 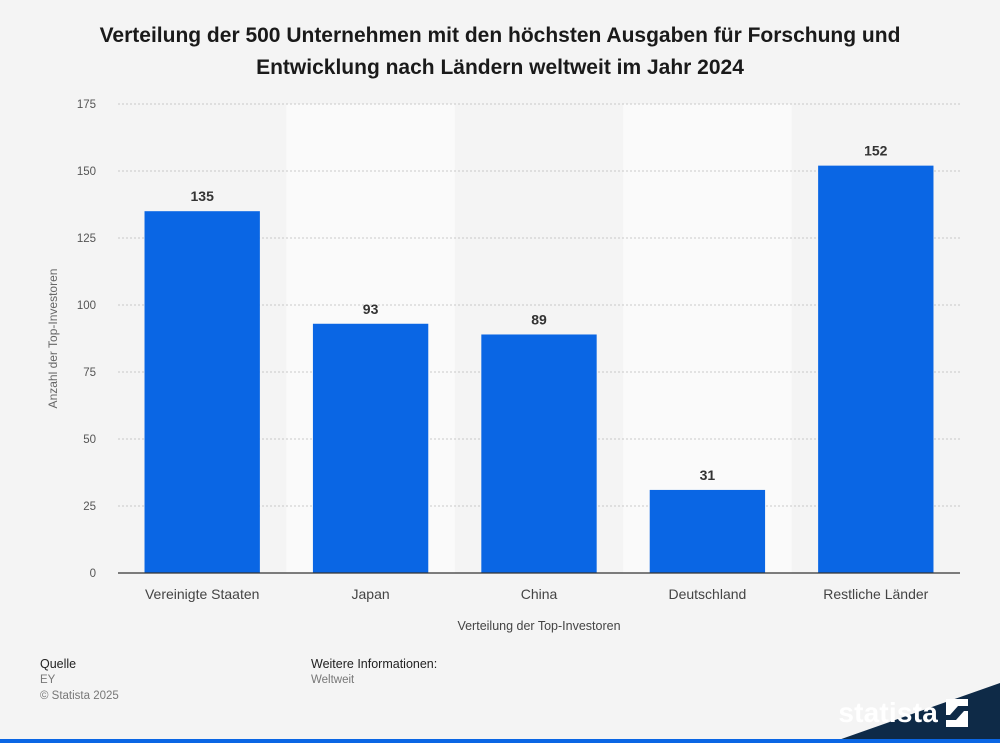 What do you see at coordinates (876, 151) in the screenshot?
I see `value-label: 152` at bounding box center [876, 151].